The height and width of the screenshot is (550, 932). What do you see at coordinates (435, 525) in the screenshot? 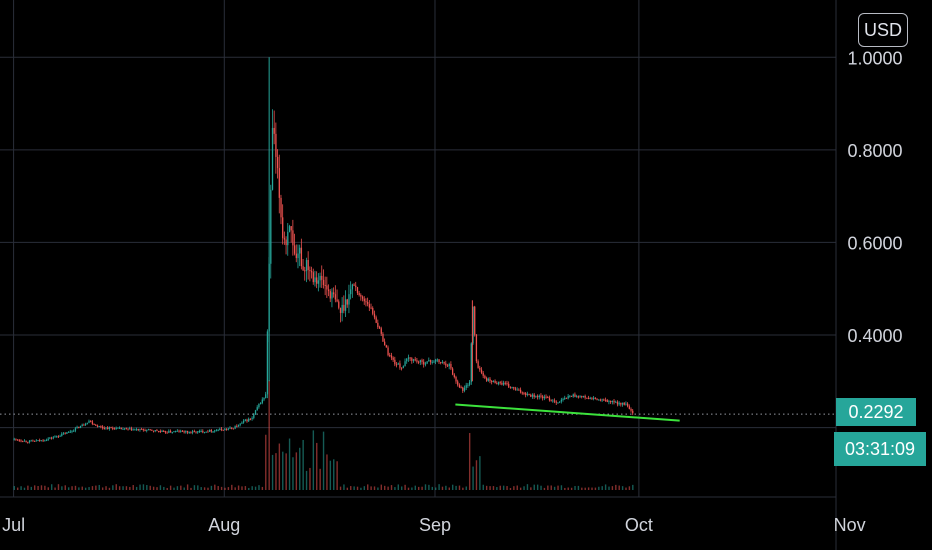
I see `x-tick-label: Sep` at bounding box center [435, 525].